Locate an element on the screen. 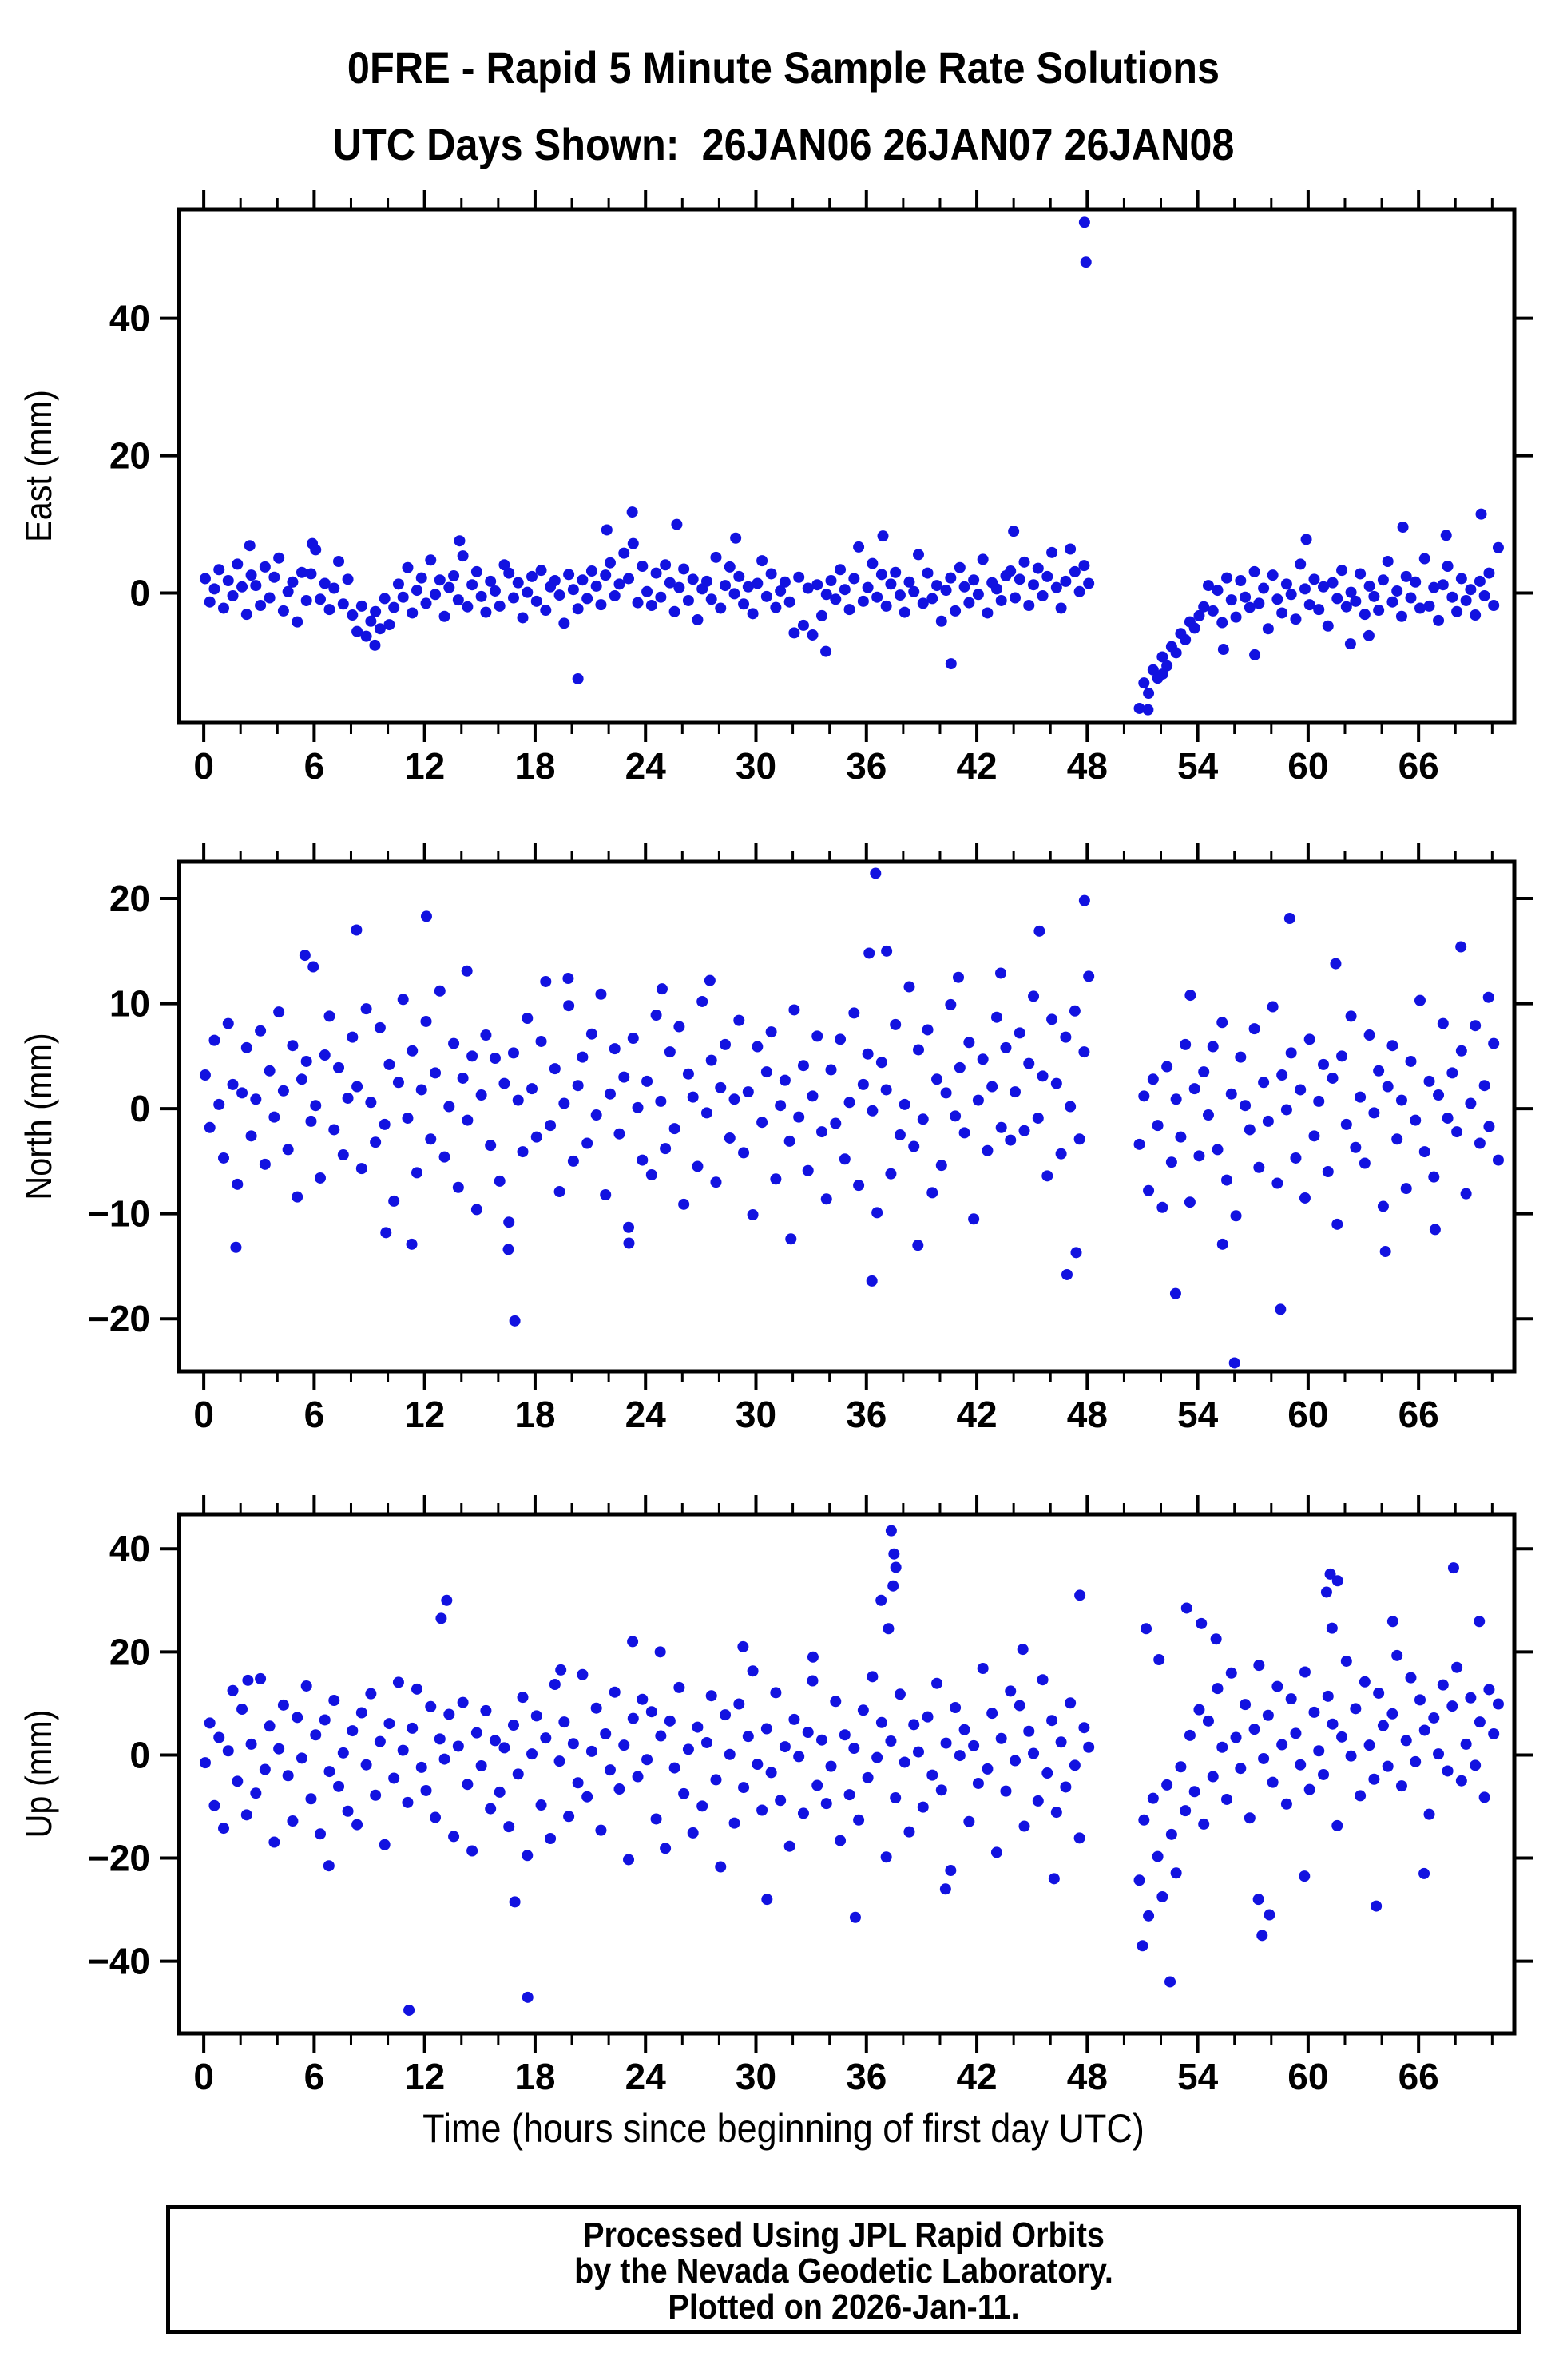  y-tick-label: 0 is located at coordinates (139, 1108).